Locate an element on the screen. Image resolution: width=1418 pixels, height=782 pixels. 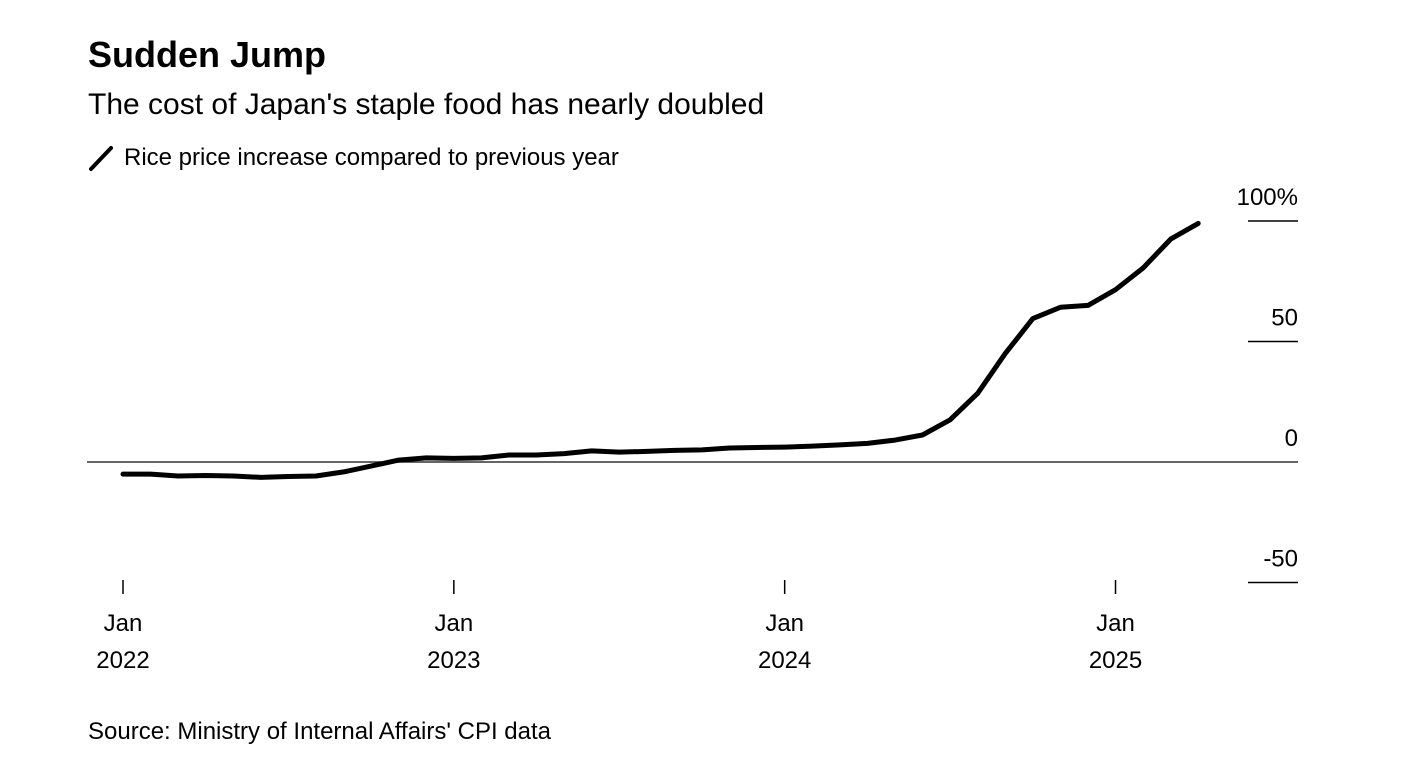
x-tick-label-year: 2022 is located at coordinates (122, 660).